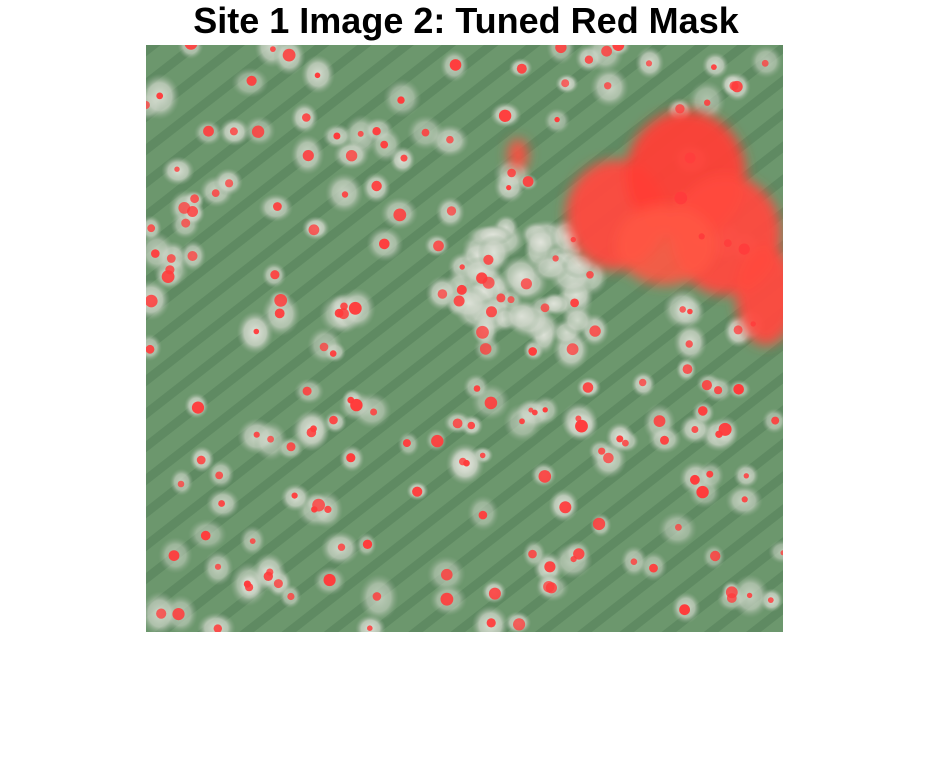  I want to click on red-mask-large-region, so click(645, 227).